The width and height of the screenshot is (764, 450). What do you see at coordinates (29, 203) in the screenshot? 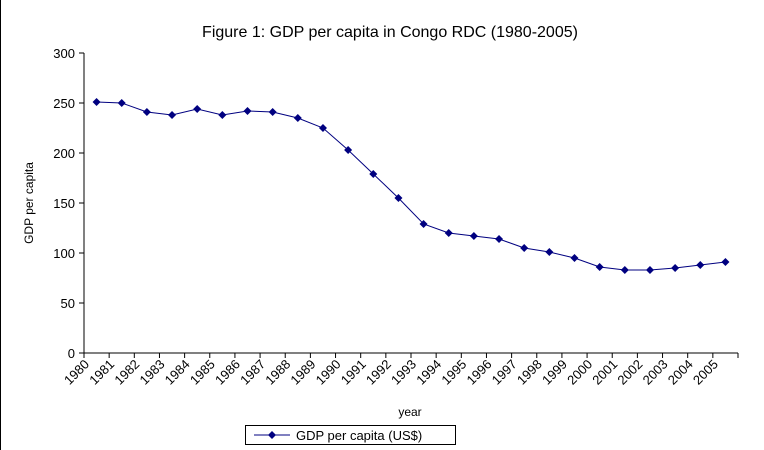
I see `y-axis-title: GDP per capita` at bounding box center [29, 203].